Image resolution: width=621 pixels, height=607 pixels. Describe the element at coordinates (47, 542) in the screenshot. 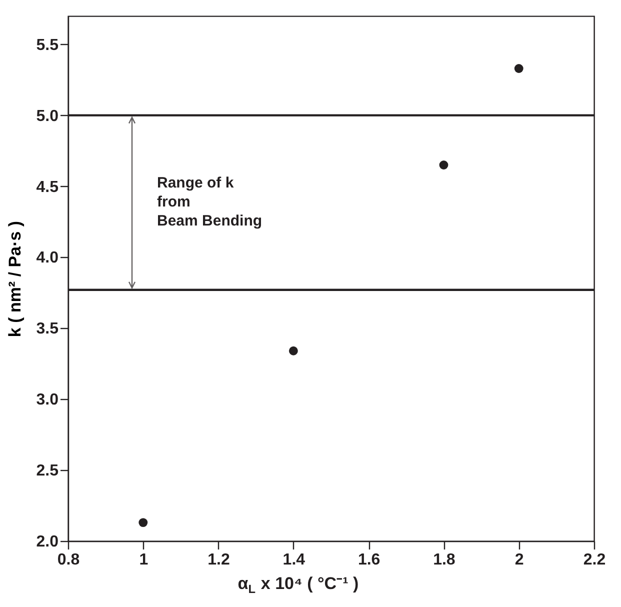

I see `y-tick-label: 2.0` at that location.